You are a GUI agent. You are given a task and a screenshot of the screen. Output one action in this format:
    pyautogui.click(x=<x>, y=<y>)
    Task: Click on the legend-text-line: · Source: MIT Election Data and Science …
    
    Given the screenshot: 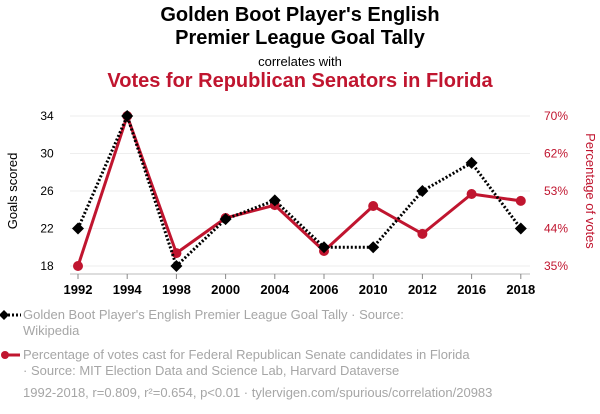 What is the action you would take?
    pyautogui.click(x=211, y=370)
    